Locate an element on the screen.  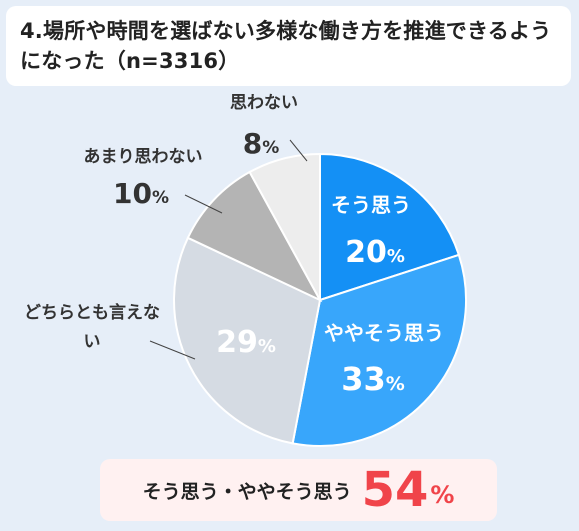
slice-value: 33% is located at coordinates (373, 379).